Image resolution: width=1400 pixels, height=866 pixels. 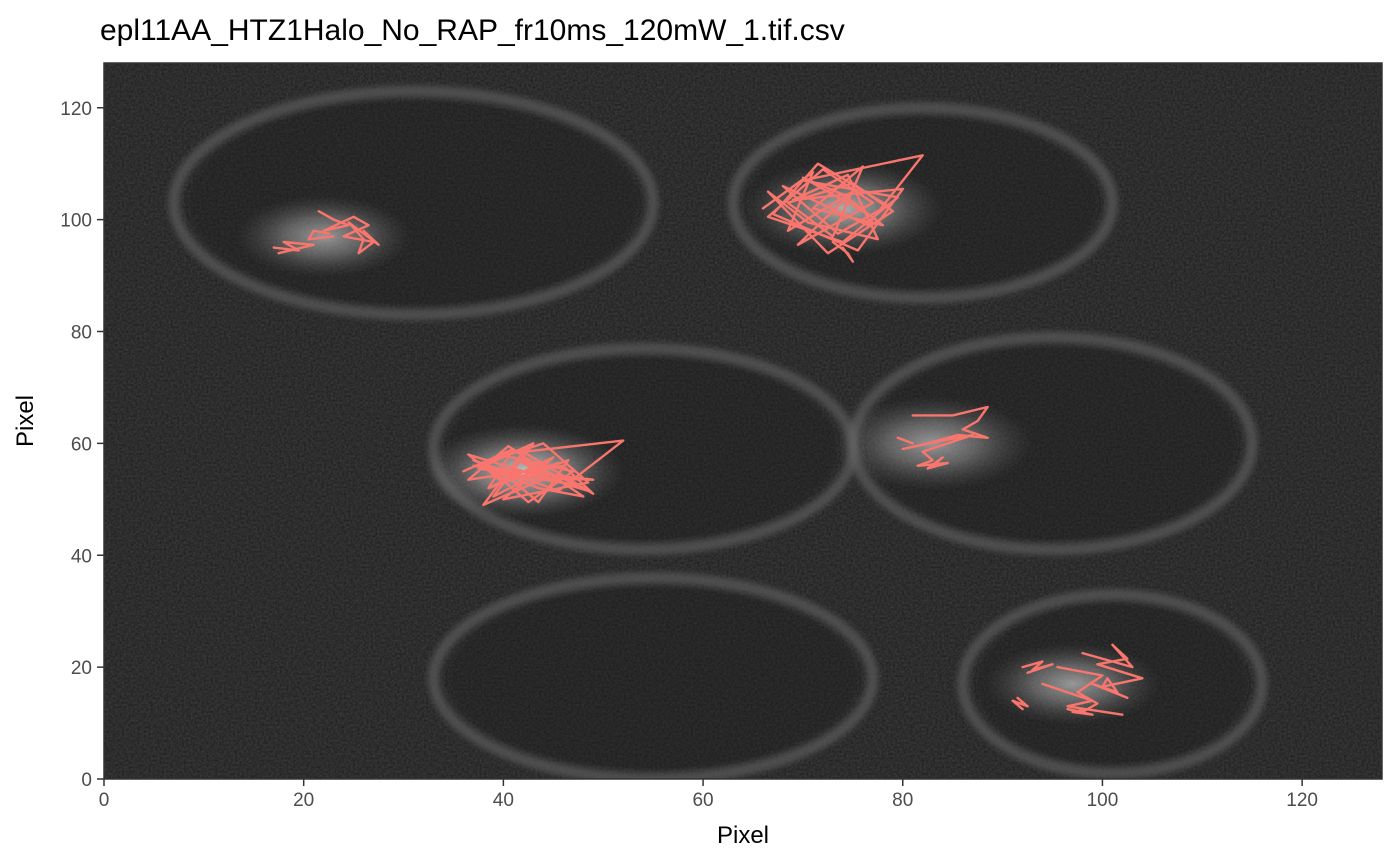 I want to click on y-tick-label-80: 80, so click(x=81, y=333).